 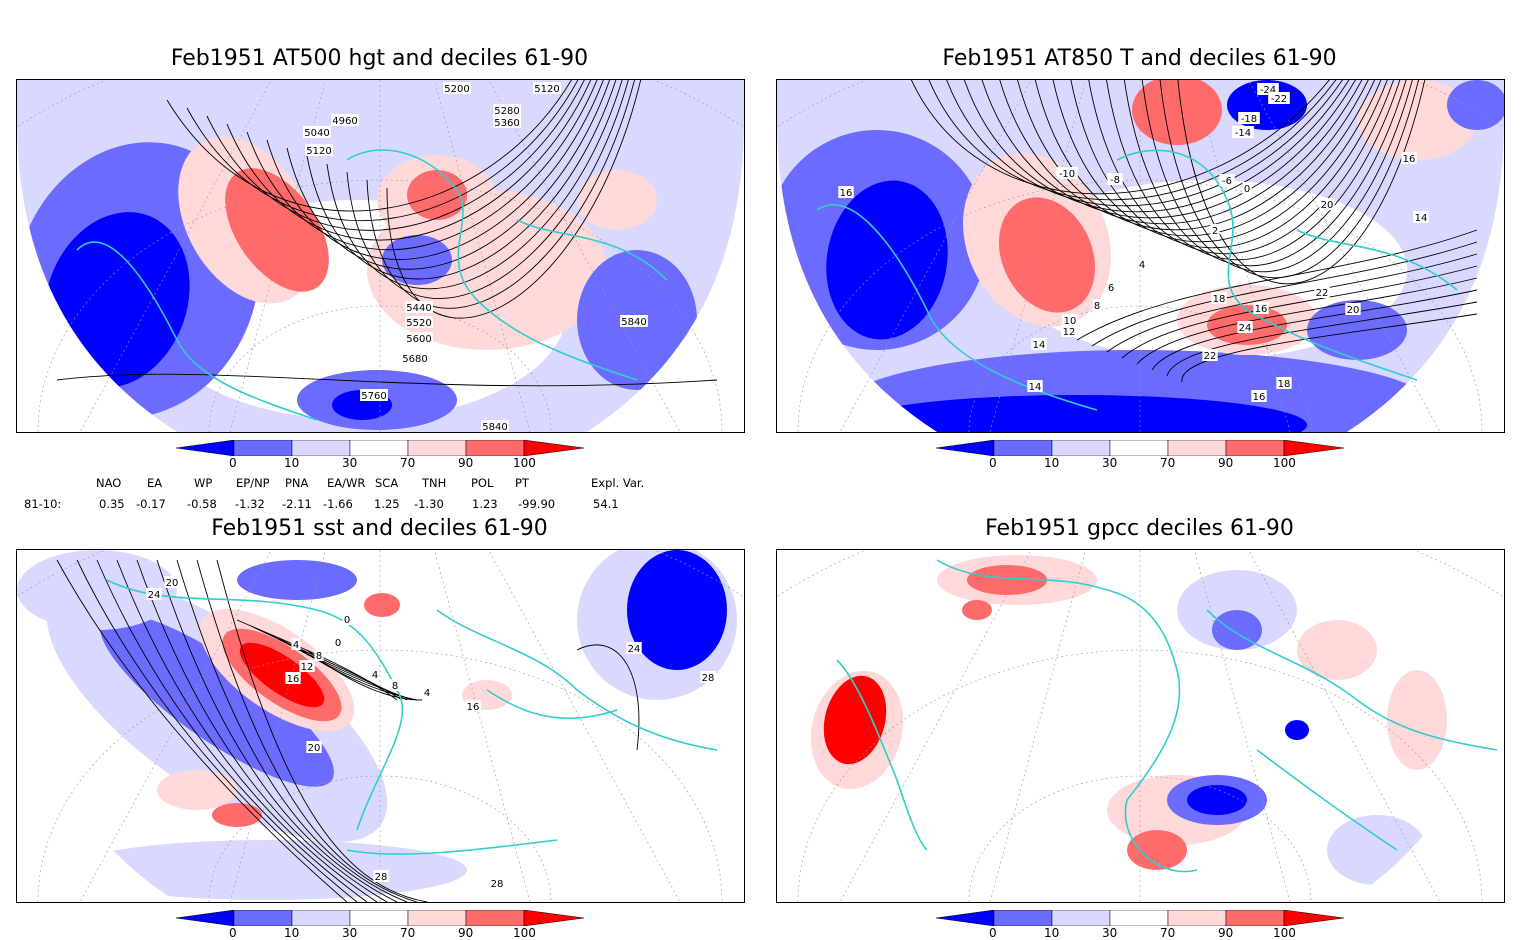 What do you see at coordinates (379, 58) in the screenshot?
I see `panel-title-hgt500: Feb1951 AT500 hgt and deciles 61-90` at bounding box center [379, 58].